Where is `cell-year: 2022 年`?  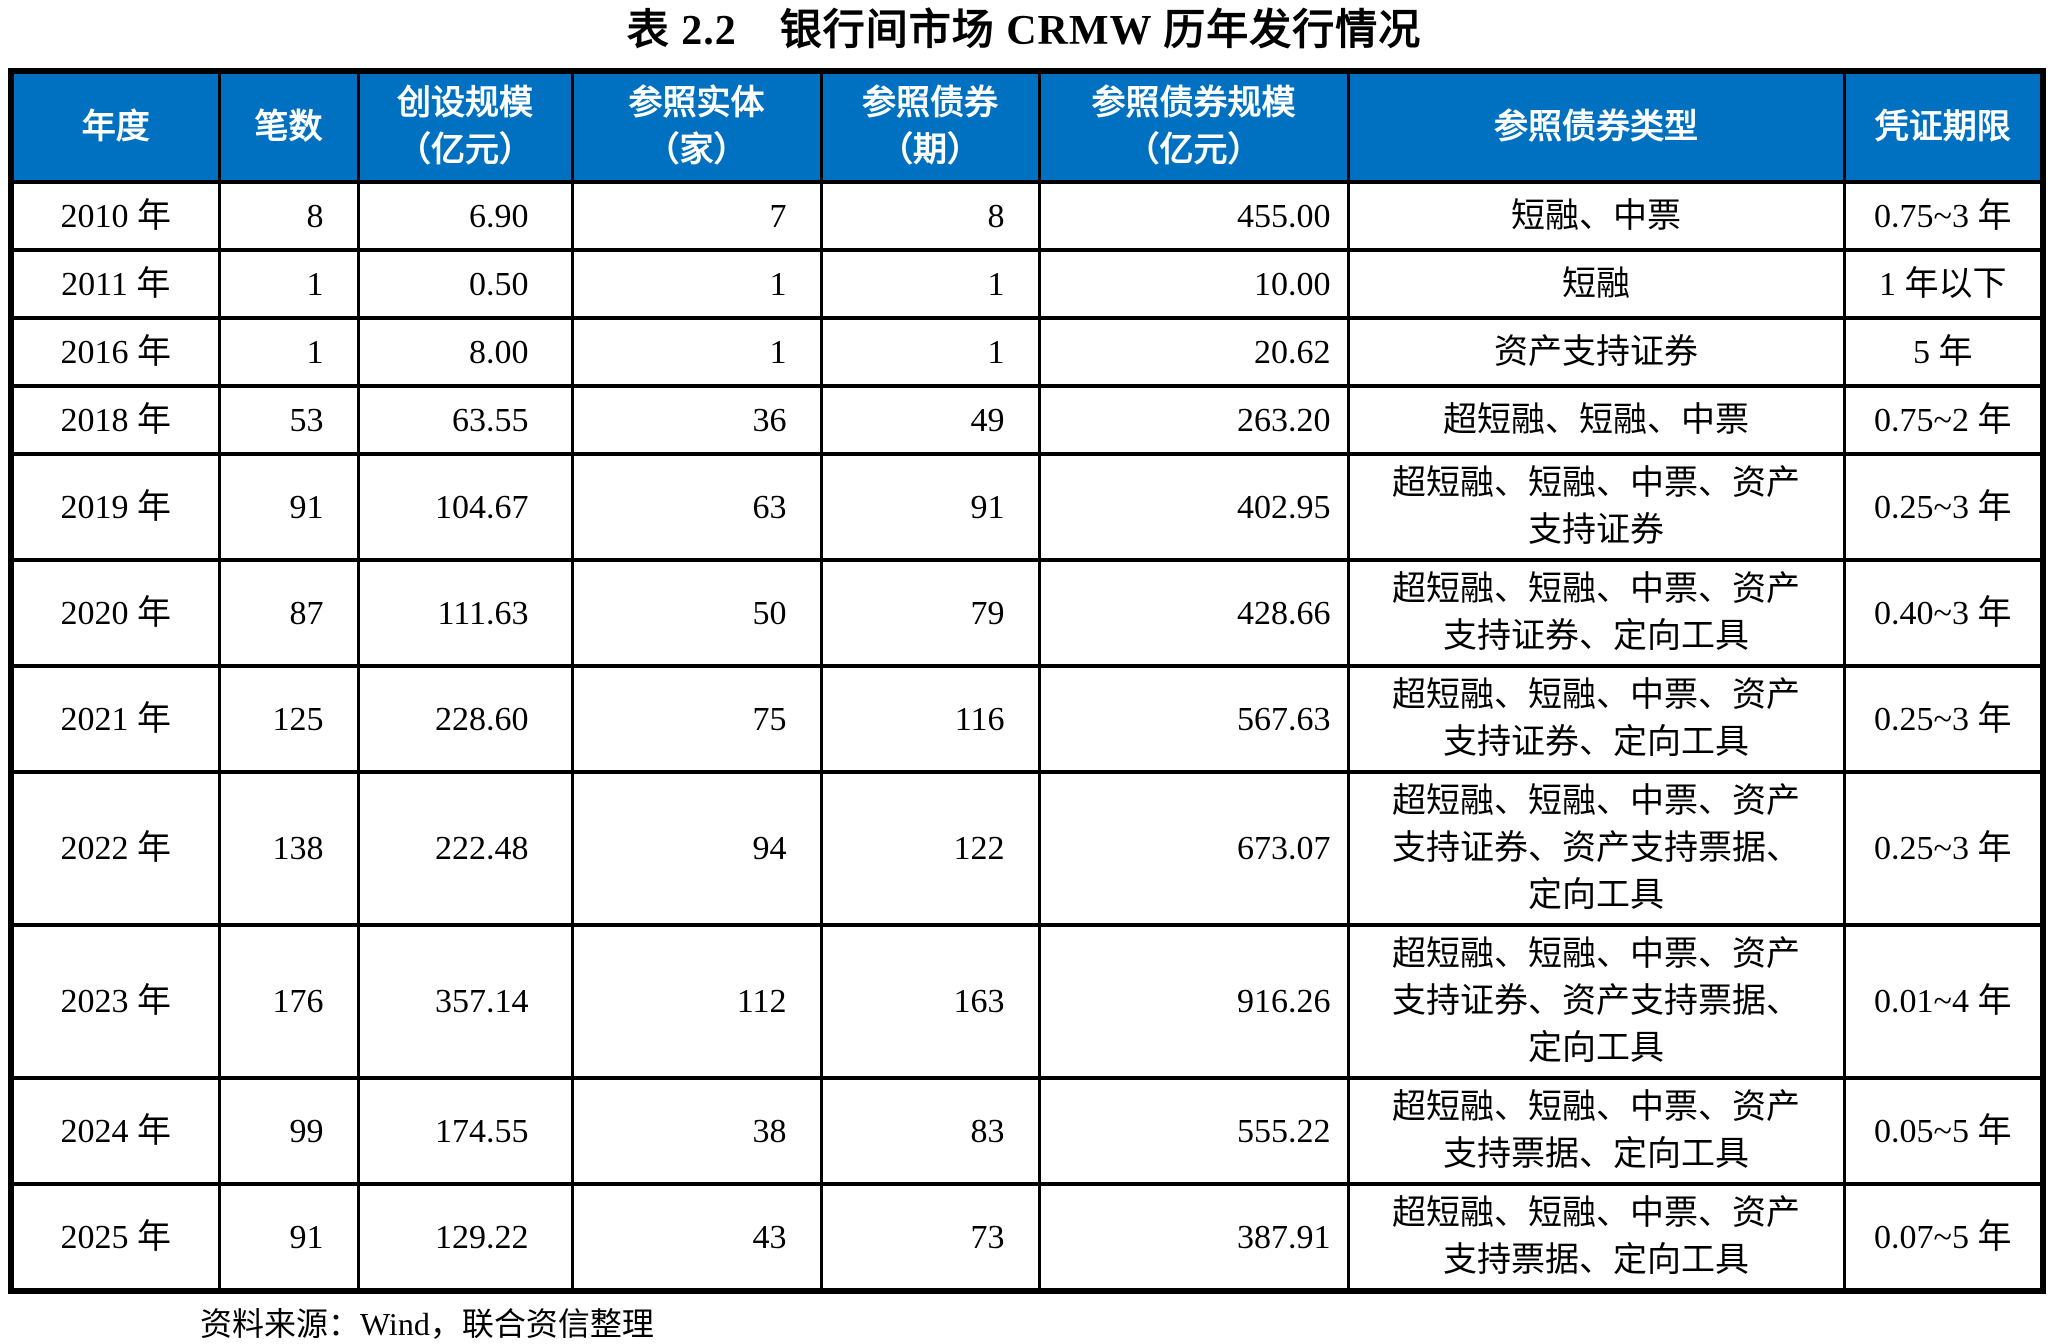
cell-year: 2022 年 is located at coordinates (115, 848).